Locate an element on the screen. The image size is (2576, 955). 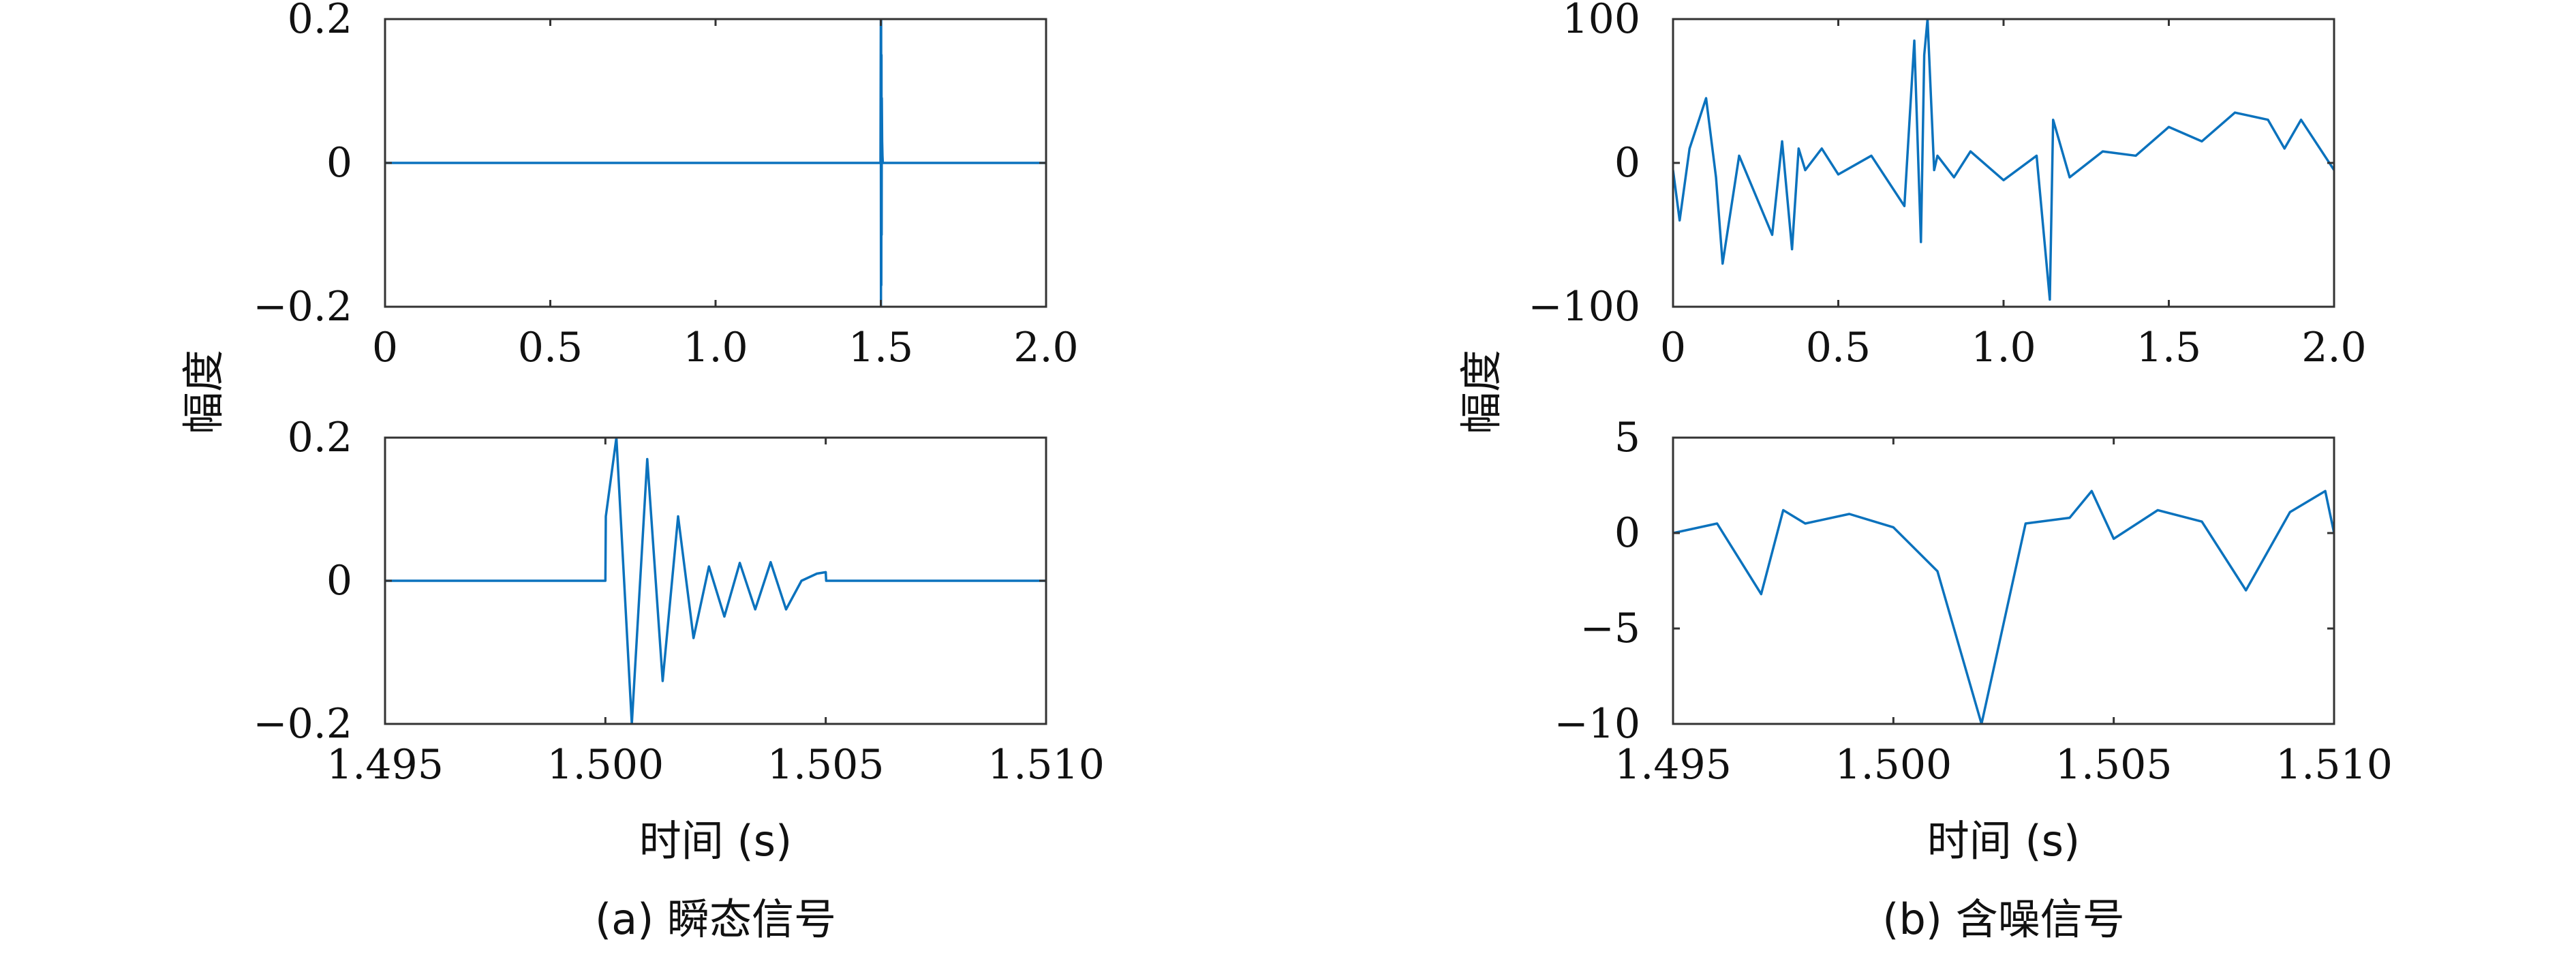
y-tick-label: −5 is located at coordinates (1610, 628).